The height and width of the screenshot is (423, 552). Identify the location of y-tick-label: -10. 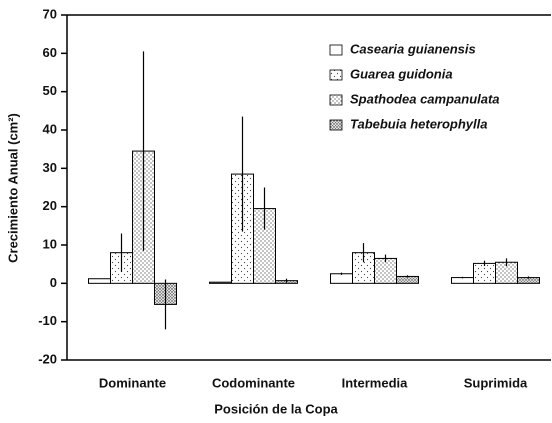
(47, 320).